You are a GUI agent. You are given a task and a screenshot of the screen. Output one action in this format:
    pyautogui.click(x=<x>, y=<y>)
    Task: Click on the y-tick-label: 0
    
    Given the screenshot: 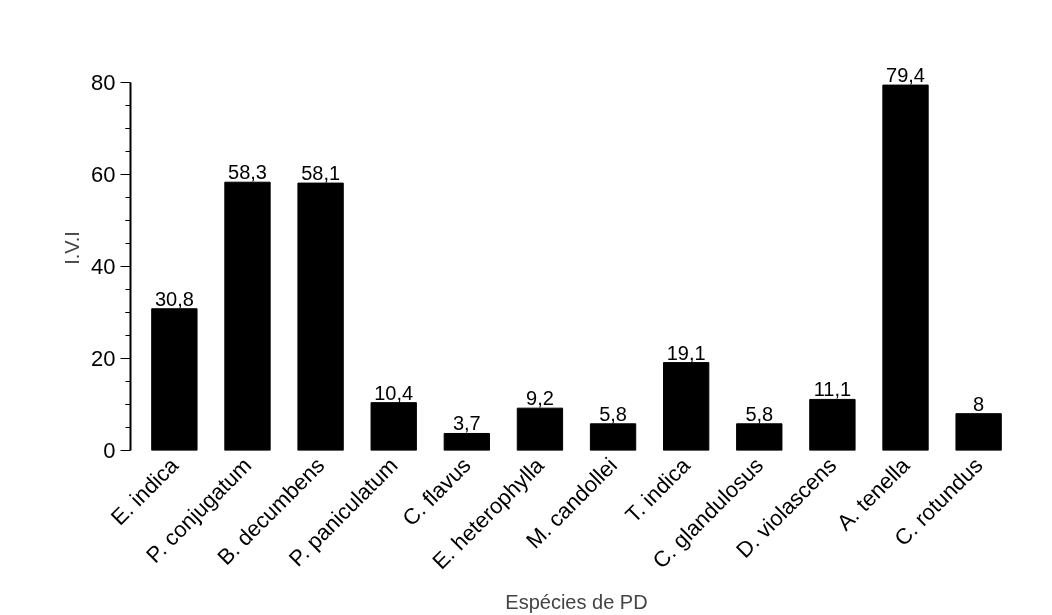 What is the action you would take?
    pyautogui.click(x=109, y=450)
    